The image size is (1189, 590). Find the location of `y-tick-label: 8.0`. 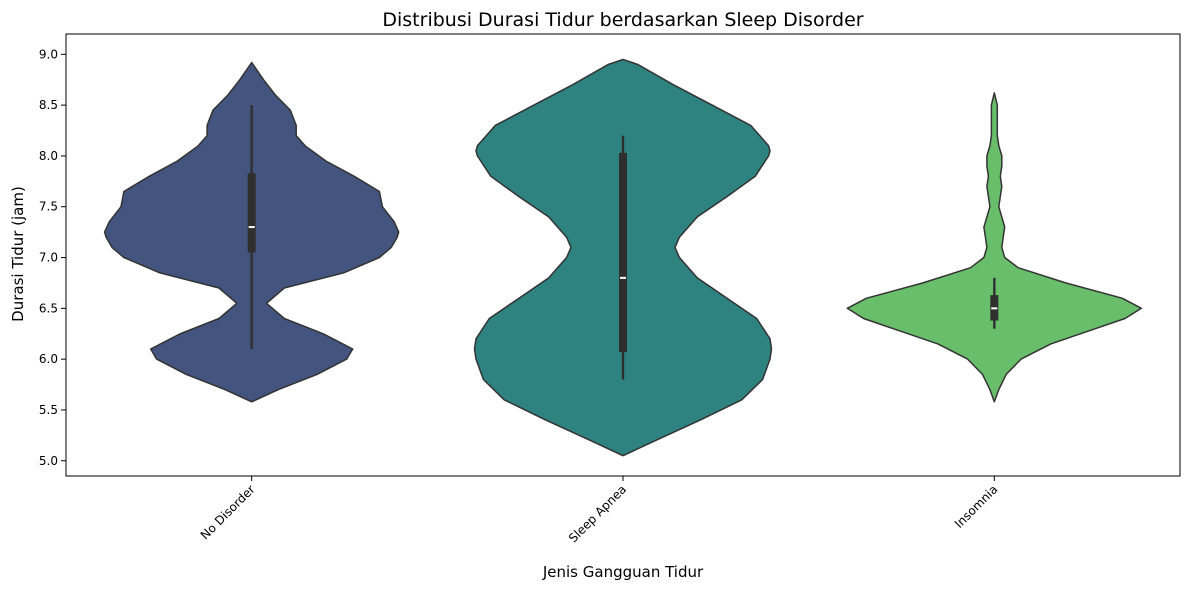

y-tick-label: 8.0 is located at coordinates (48, 156).